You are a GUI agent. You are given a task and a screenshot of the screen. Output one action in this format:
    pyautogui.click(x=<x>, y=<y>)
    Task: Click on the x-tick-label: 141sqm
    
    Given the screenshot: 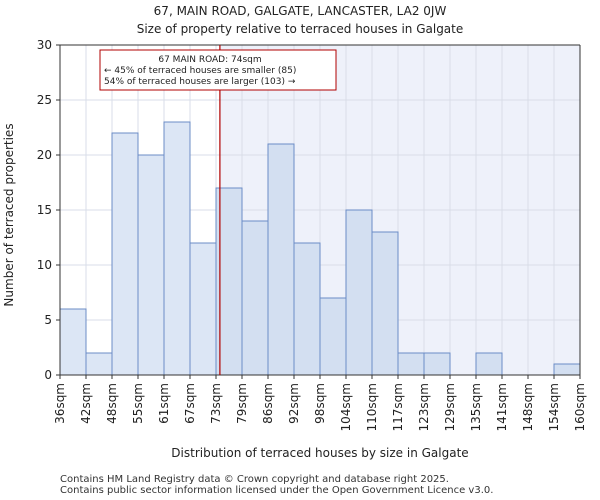 What is the action you would take?
    pyautogui.click(x=502, y=407)
    